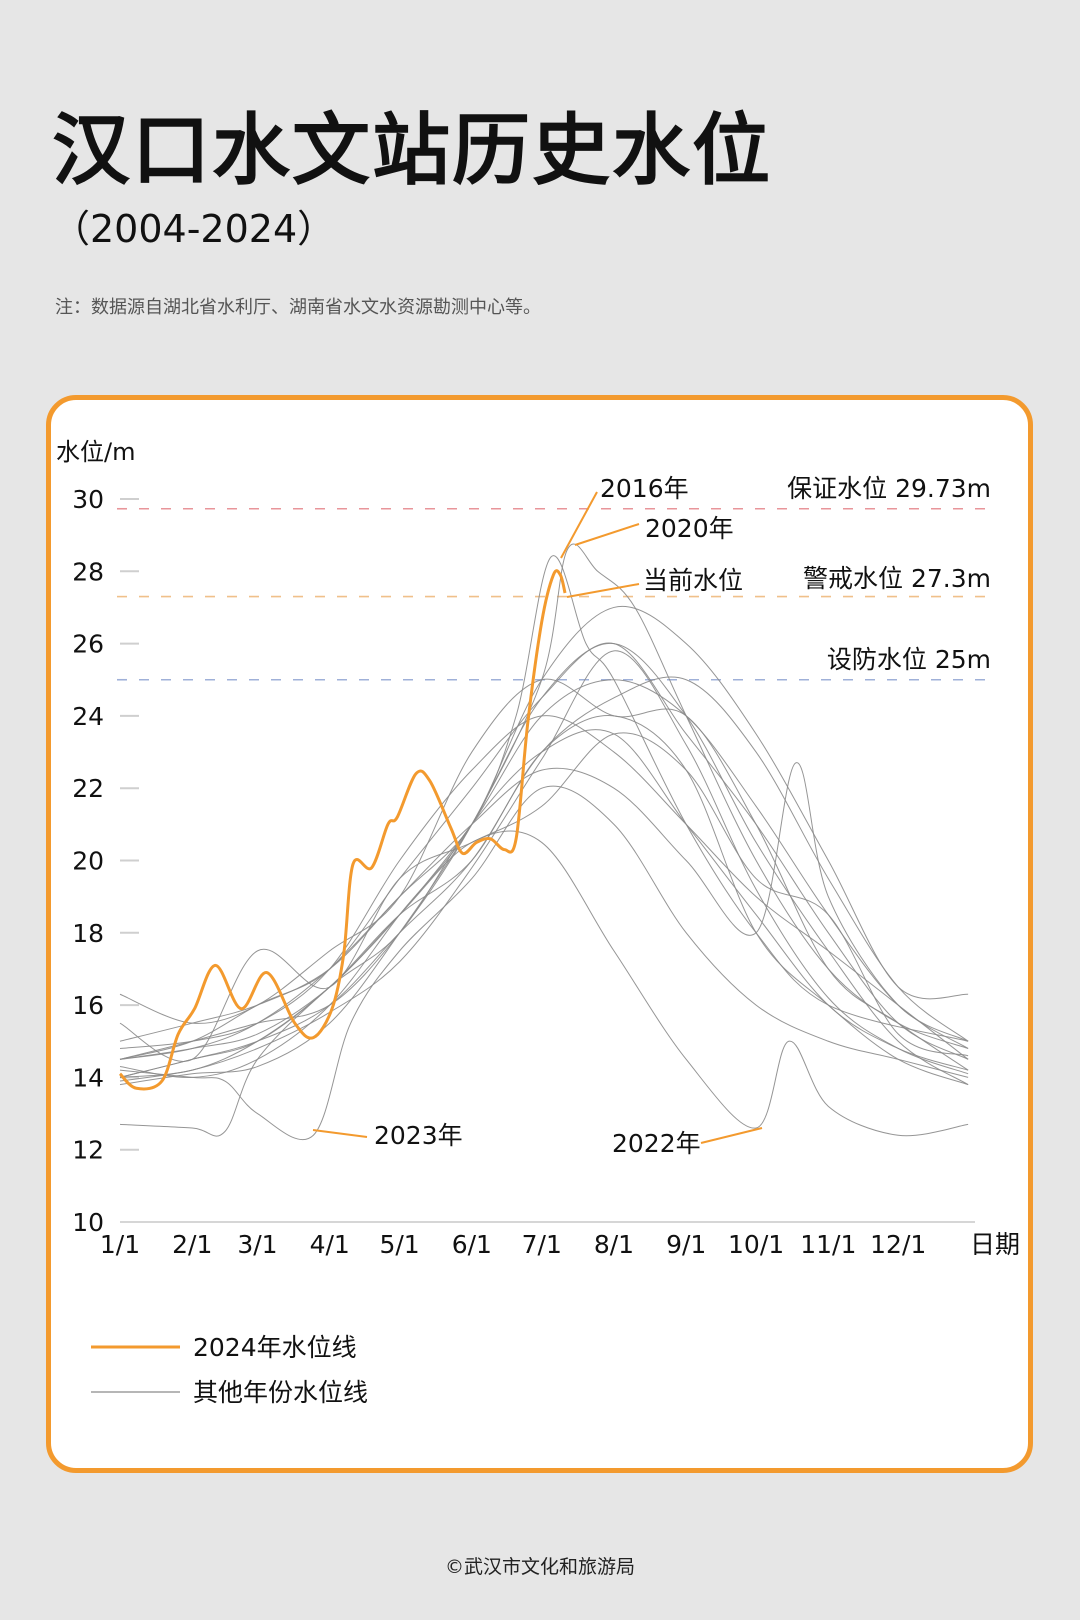 This screenshot has height=1620, width=1080. What do you see at coordinates (472, 1244) in the screenshot?
I see `x-tick-label: 6/1` at bounding box center [472, 1244].